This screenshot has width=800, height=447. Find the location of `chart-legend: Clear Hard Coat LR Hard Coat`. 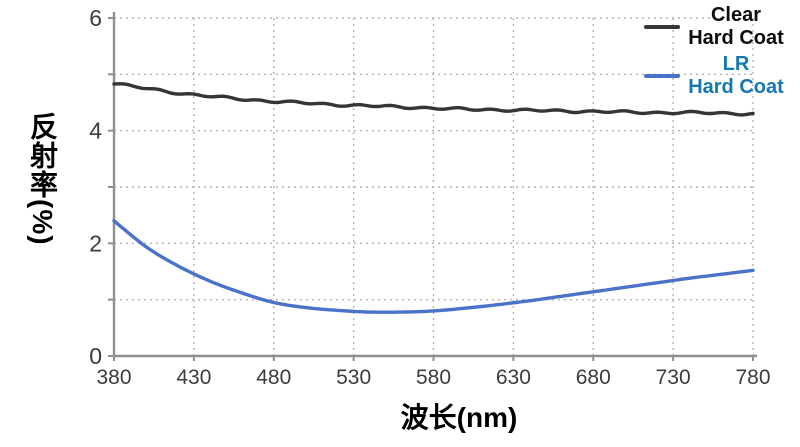

chart-legend: Clear Hard Coat LR Hard Coat is located at coordinates (714, 51).